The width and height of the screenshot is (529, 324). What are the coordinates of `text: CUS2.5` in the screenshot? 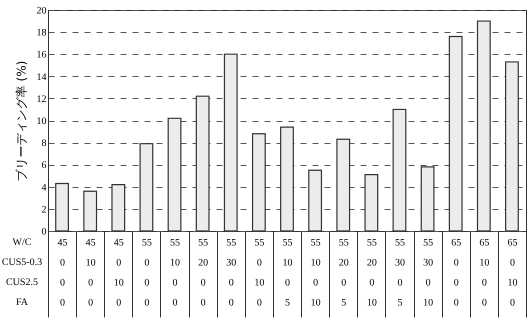 It's located at (22, 283).